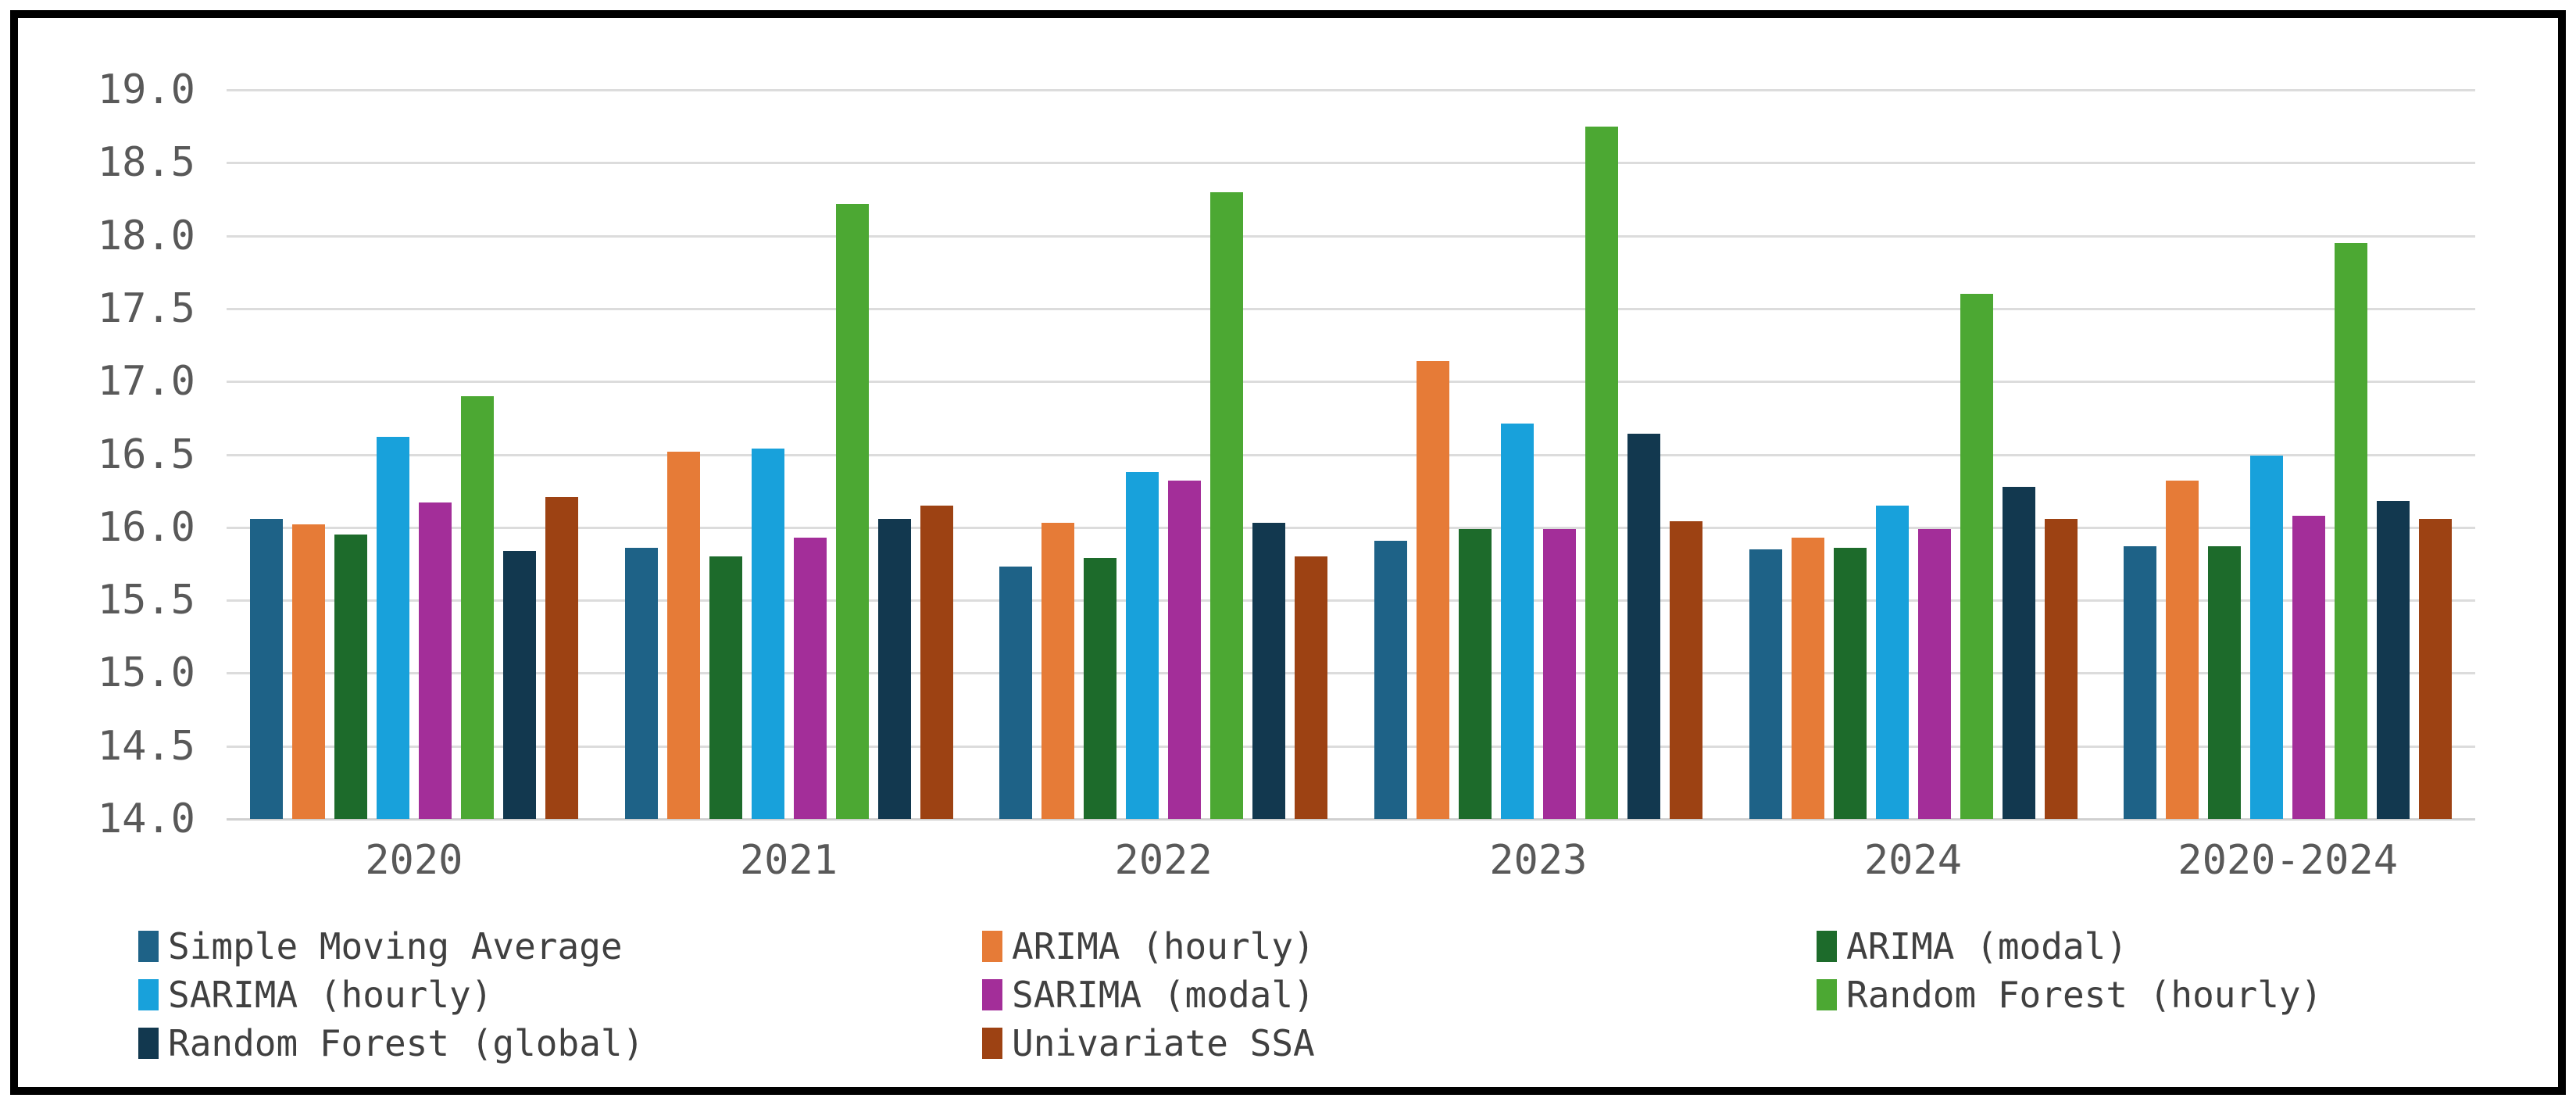 This screenshot has height=1105, width=2576. I want to click on legend-label: ARIMA (modal), so click(1987, 946).